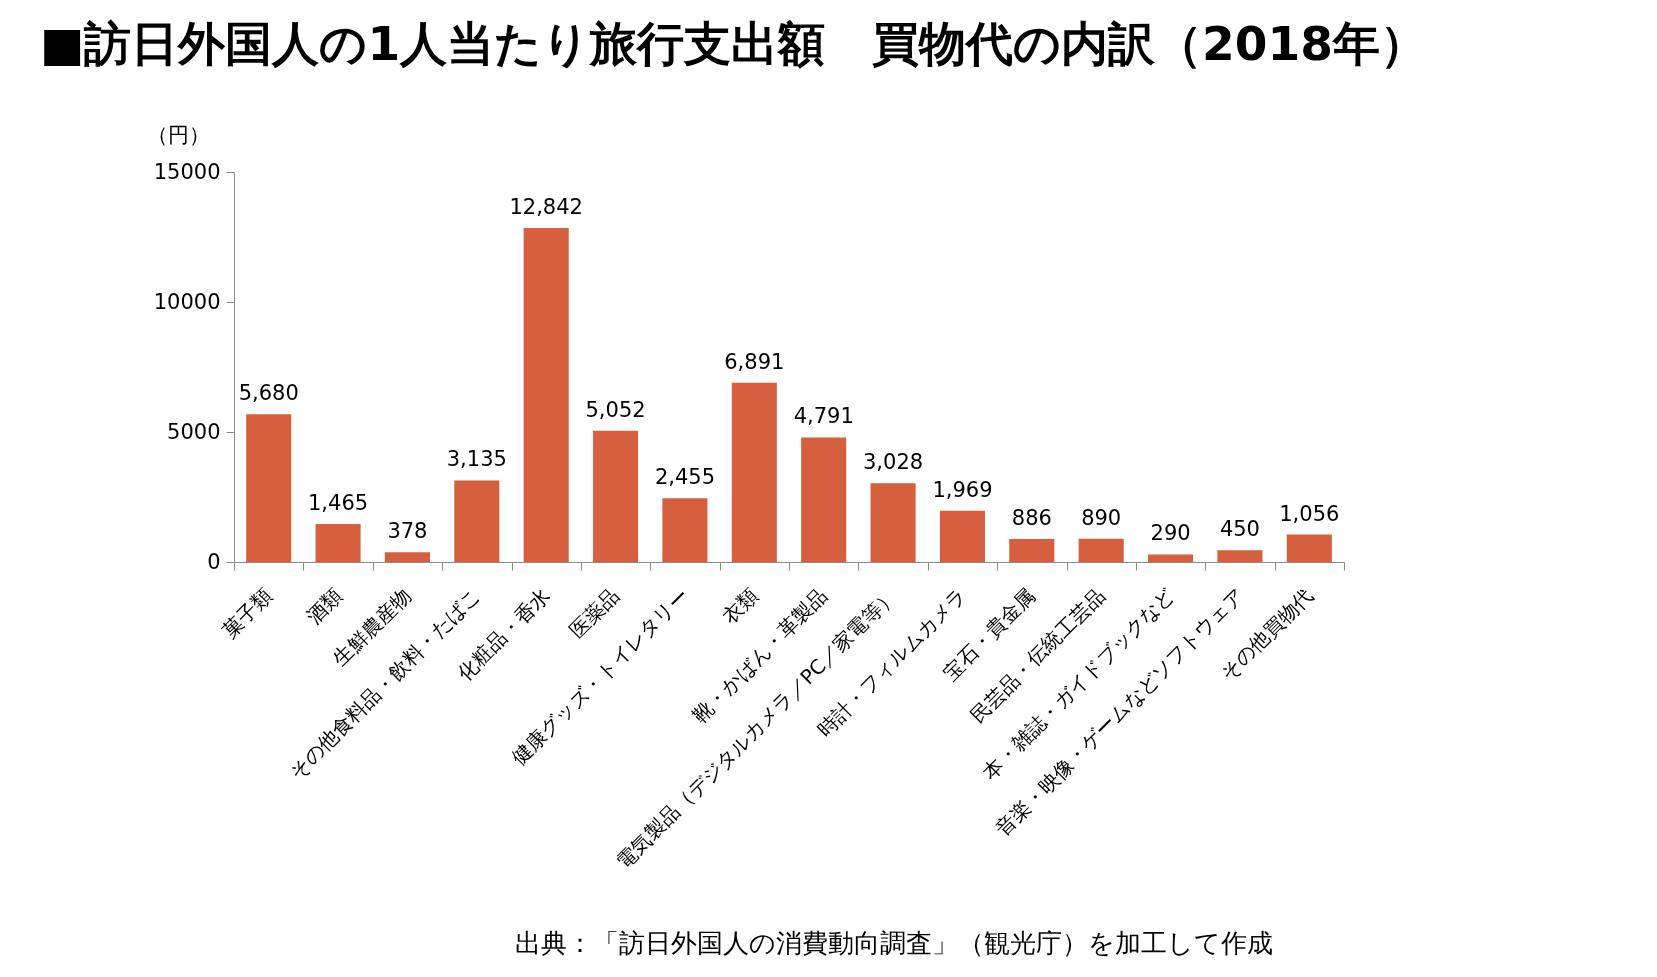  What do you see at coordinates (178, 134) in the screenshot?
I see `y-axis-title: （円）` at bounding box center [178, 134].